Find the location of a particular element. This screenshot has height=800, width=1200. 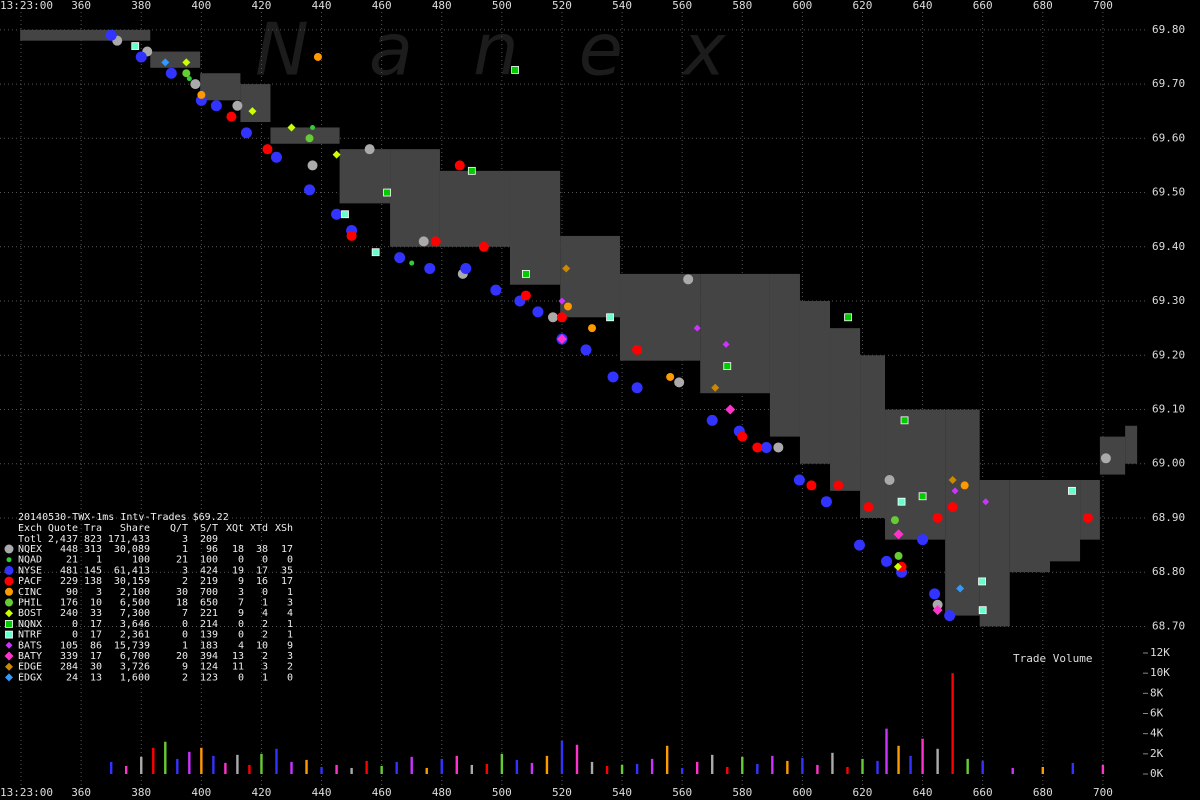

x-tick-label: 360 is located at coordinates (81, 6).